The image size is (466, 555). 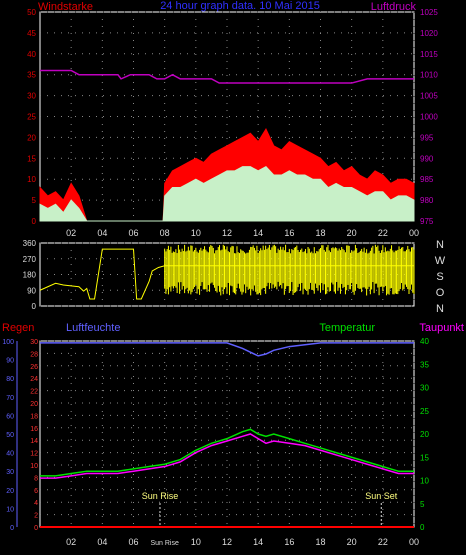 I want to click on wind-y-tick: 5, so click(x=34, y=200).